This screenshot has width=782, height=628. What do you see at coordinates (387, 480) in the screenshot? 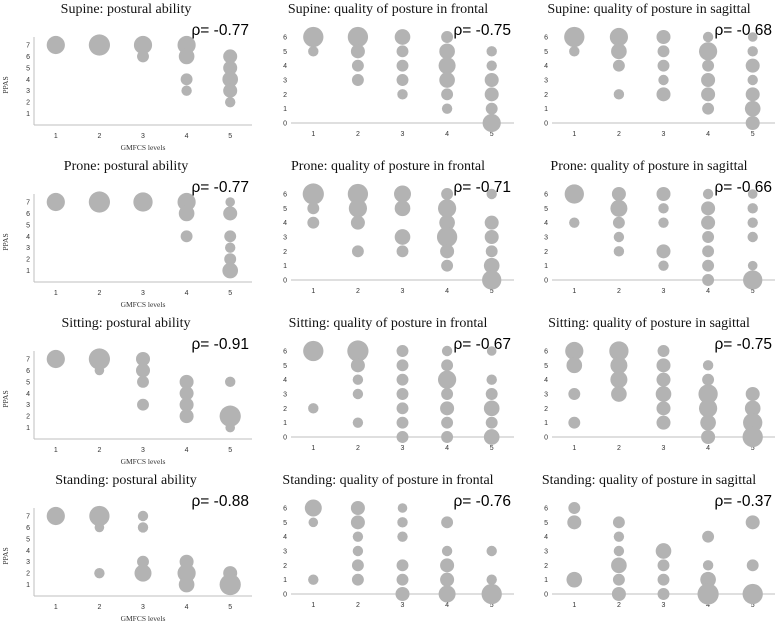
I see `chart-title: Standing: quality of posture in frontal` at bounding box center [387, 480].